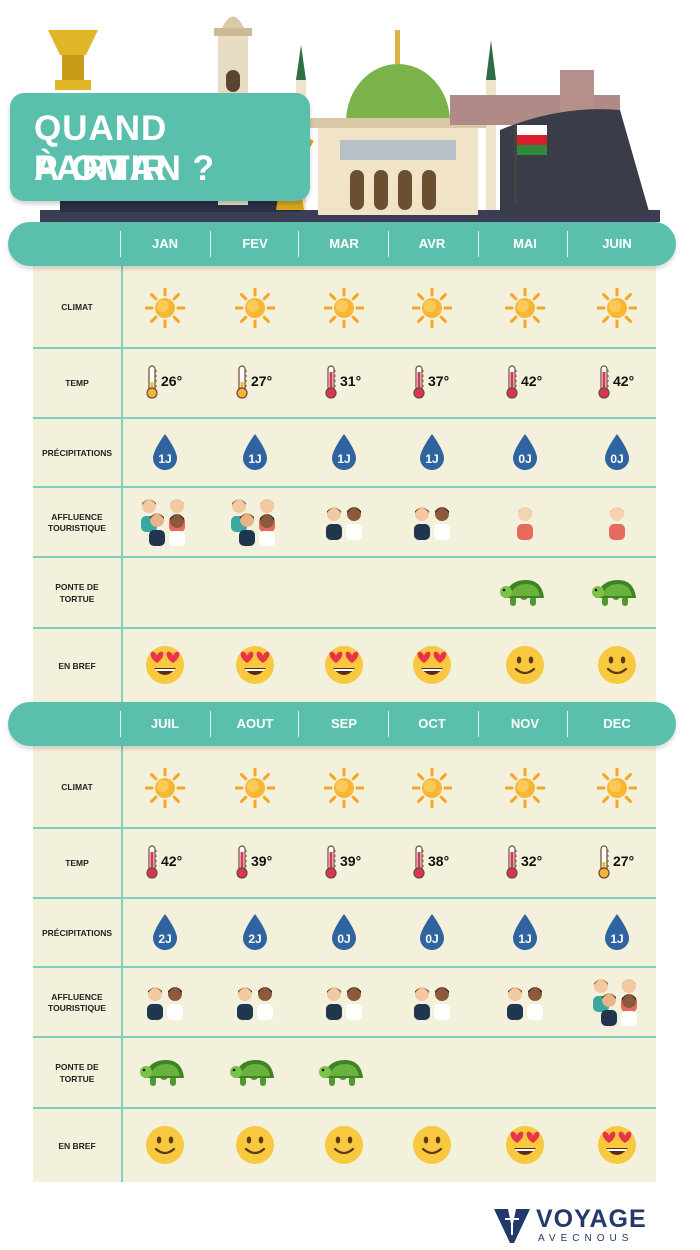  Describe the element at coordinates (512, 1226) in the screenshot. I see `logo-emblem-icon` at that location.